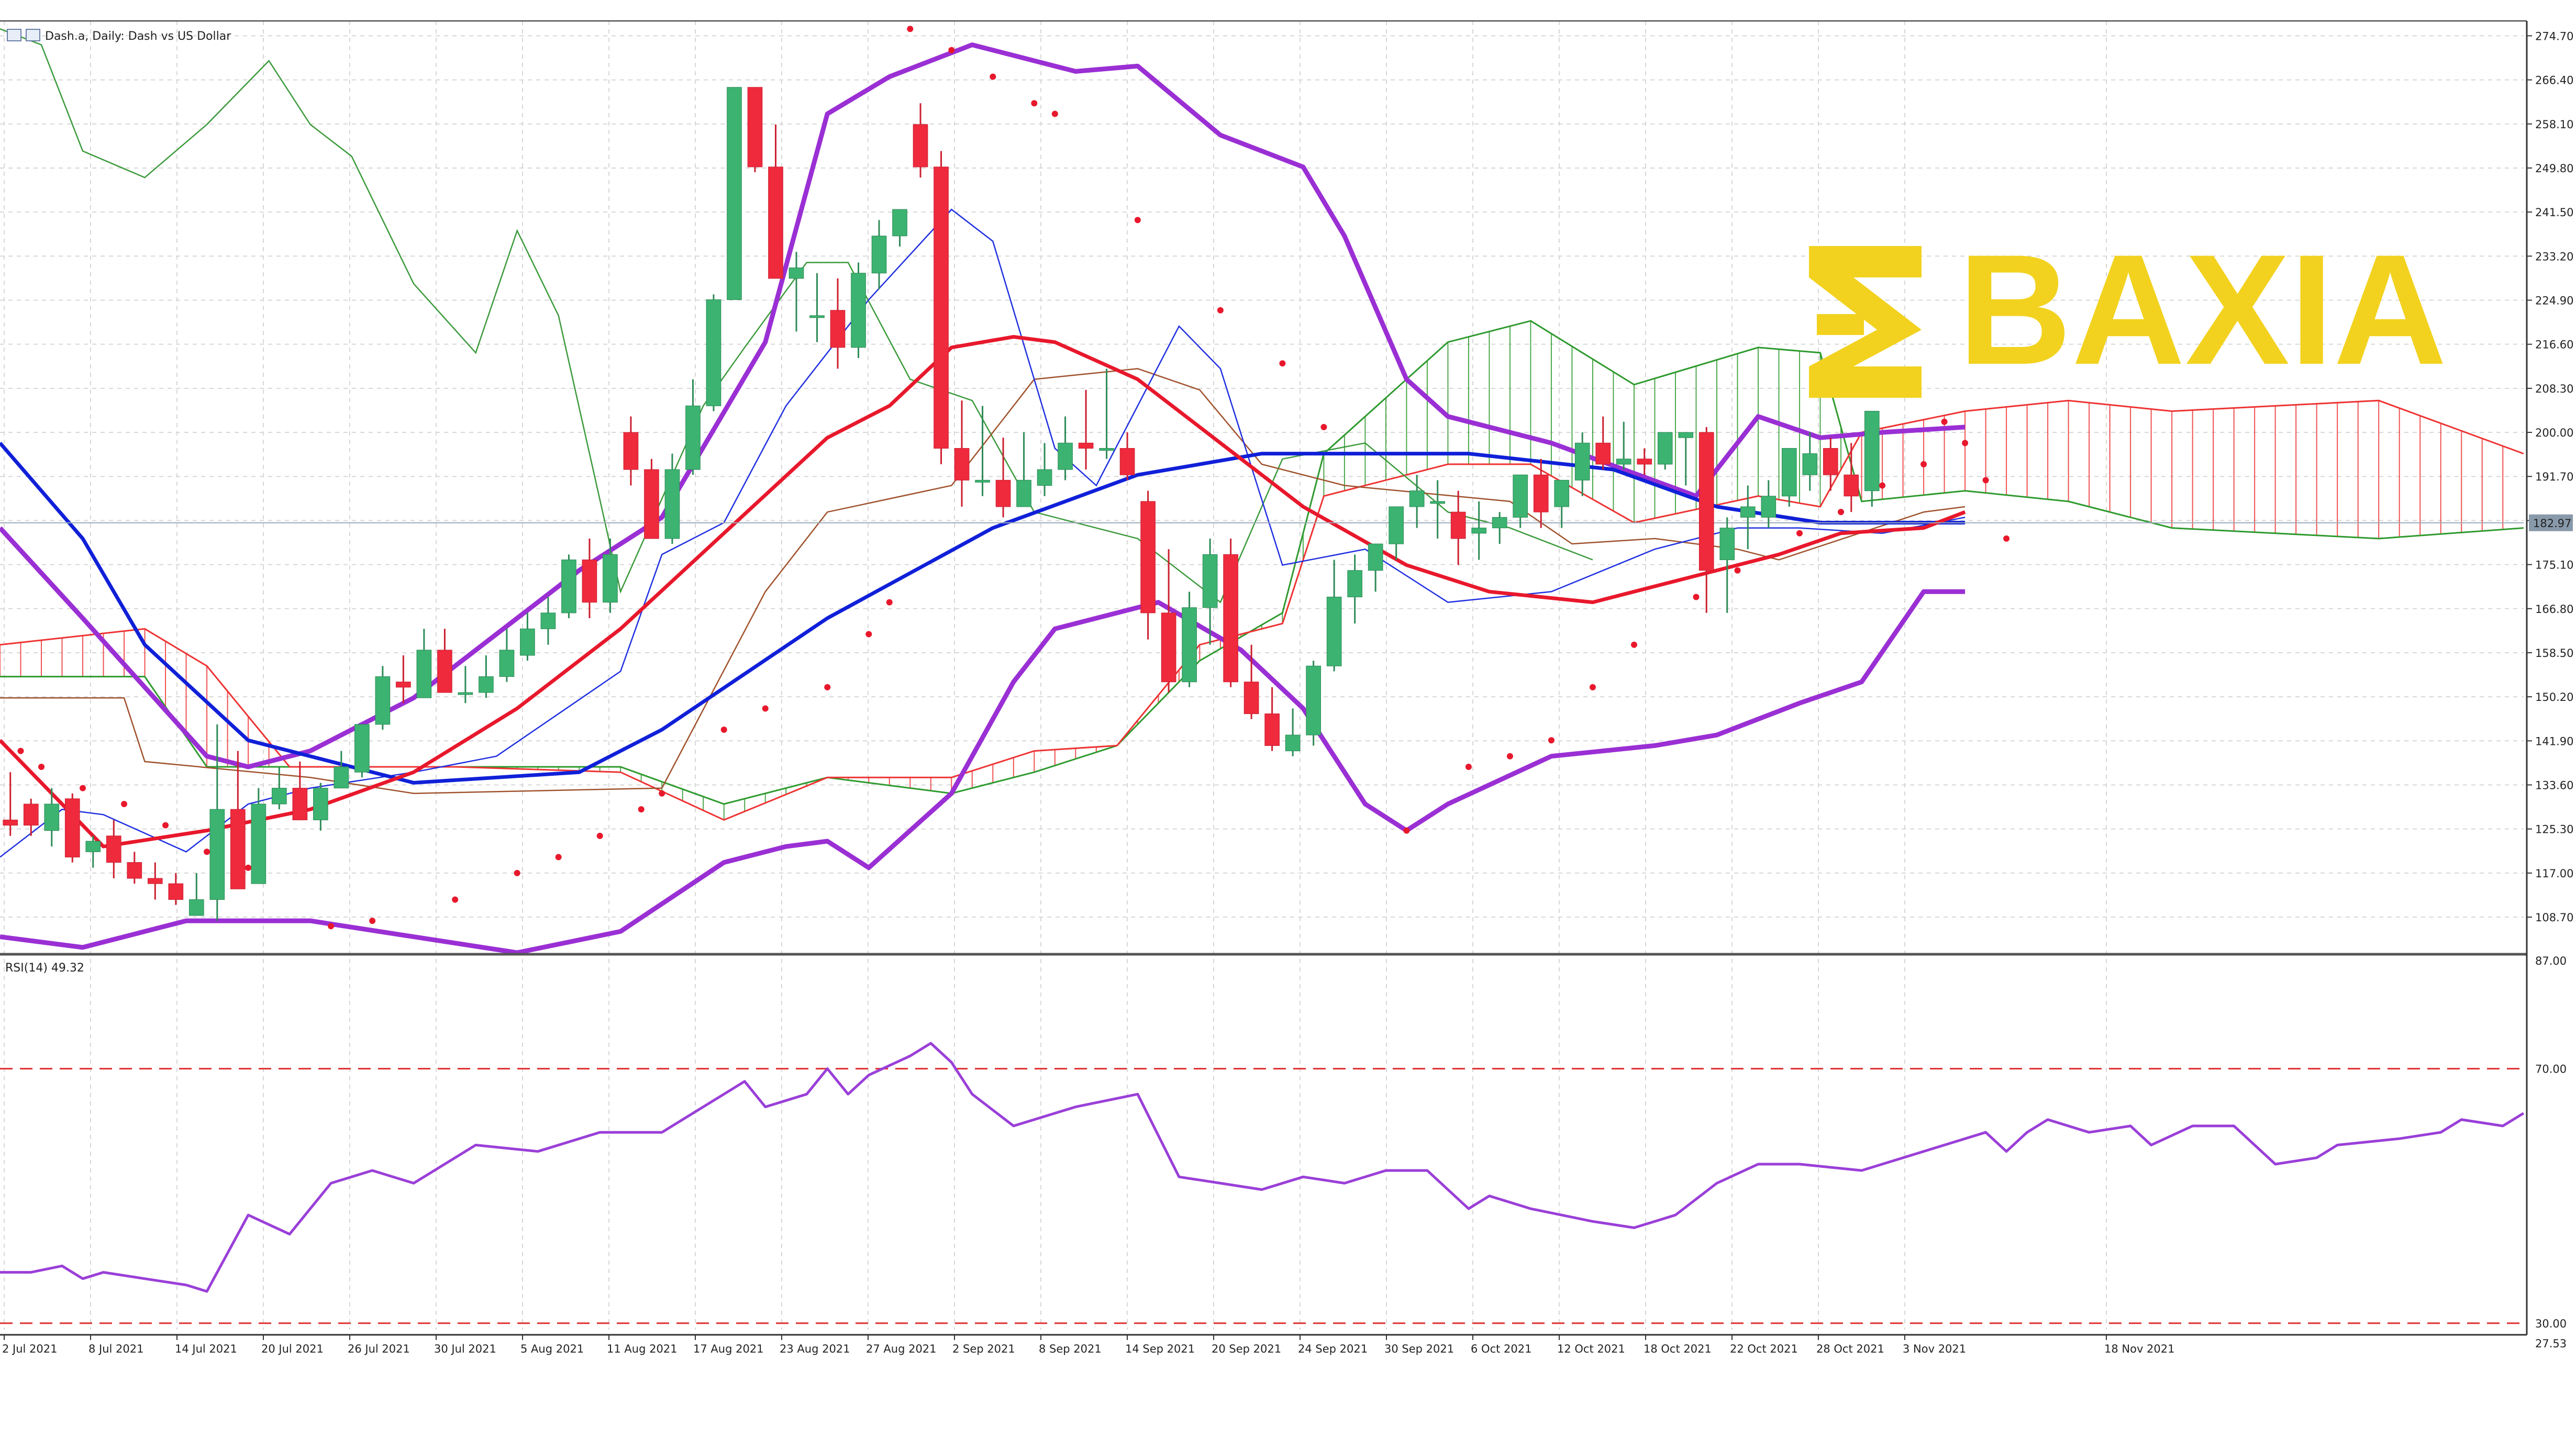 The width and height of the screenshot is (2576, 1451). What do you see at coordinates (14, 35) in the screenshot?
I see `chart-menu-icon` at bounding box center [14, 35].